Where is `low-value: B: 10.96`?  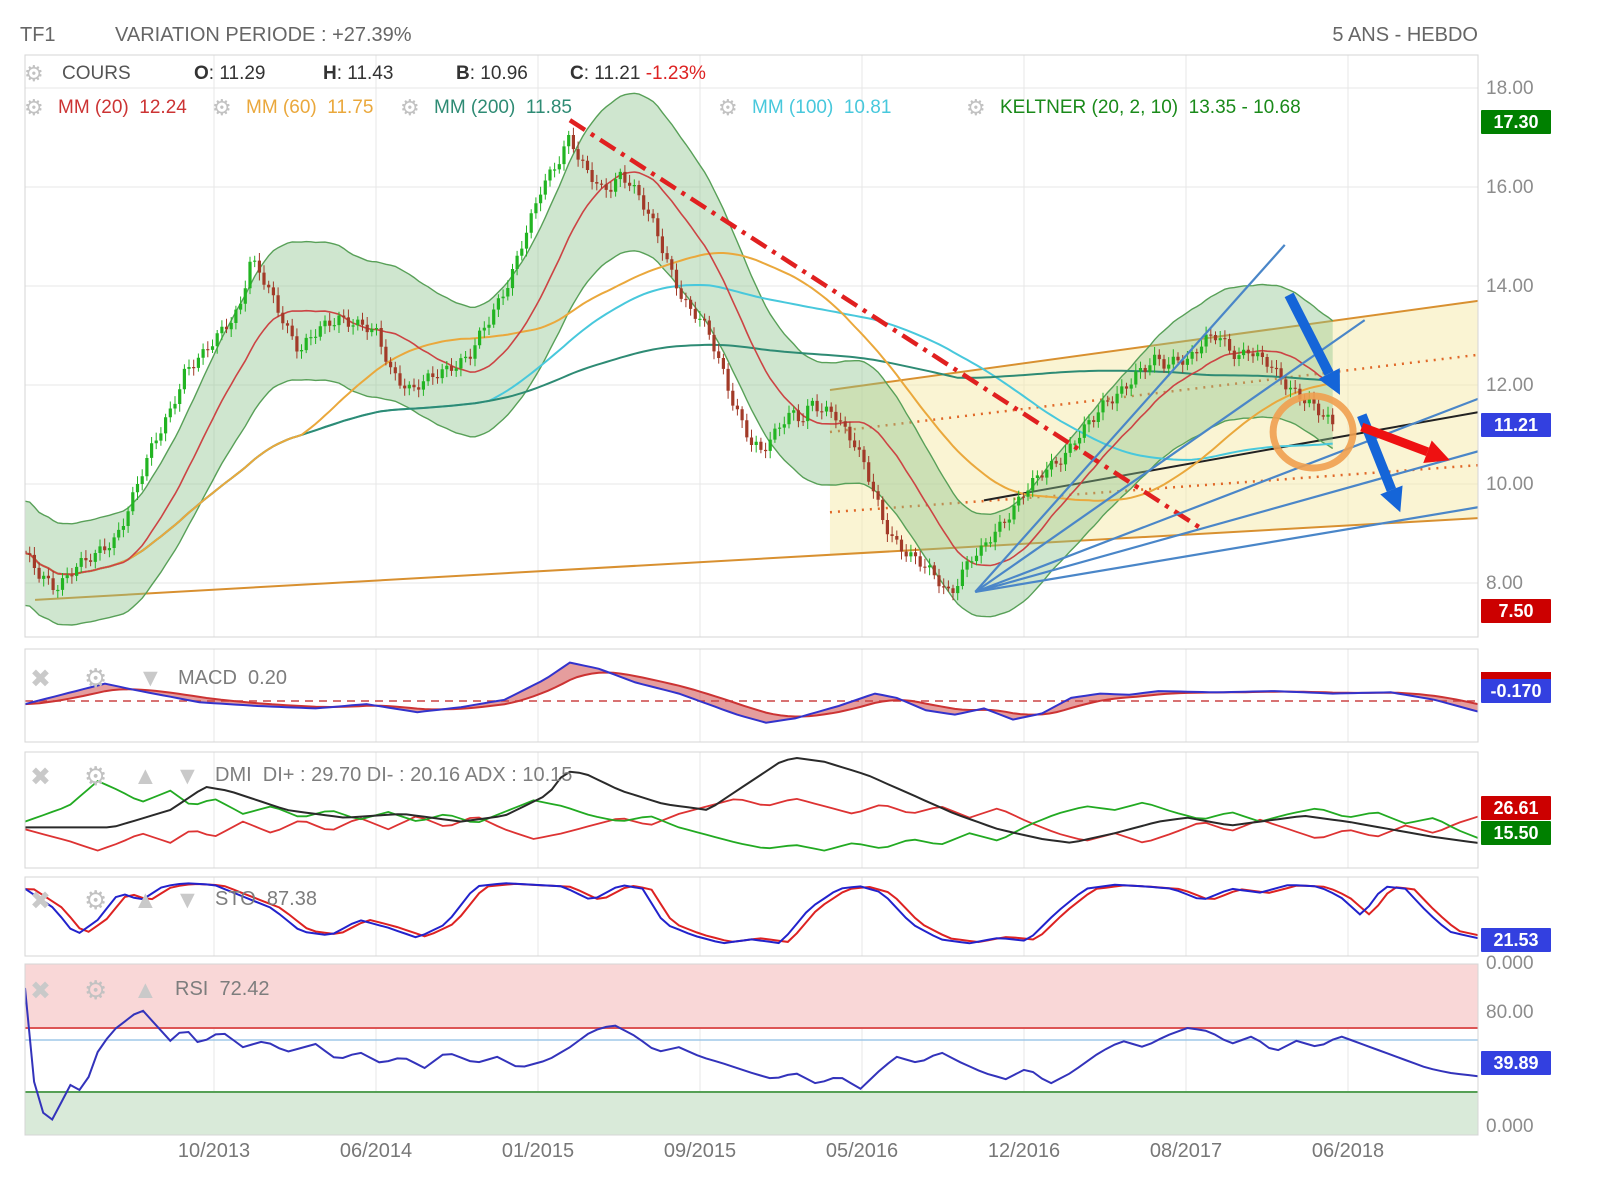 low-value: B: 10.96 is located at coordinates (492, 74).